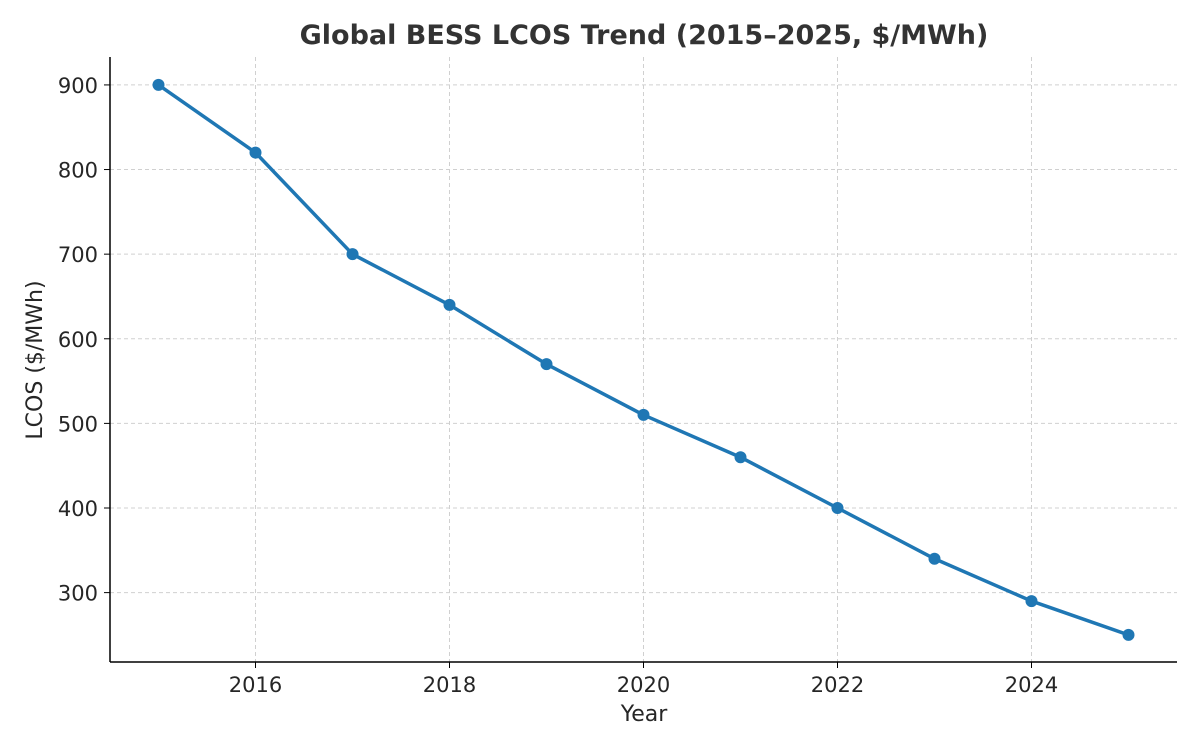 The height and width of the screenshot is (754, 1200). I want to click on x-tick-label: 2024, so click(1031, 685).